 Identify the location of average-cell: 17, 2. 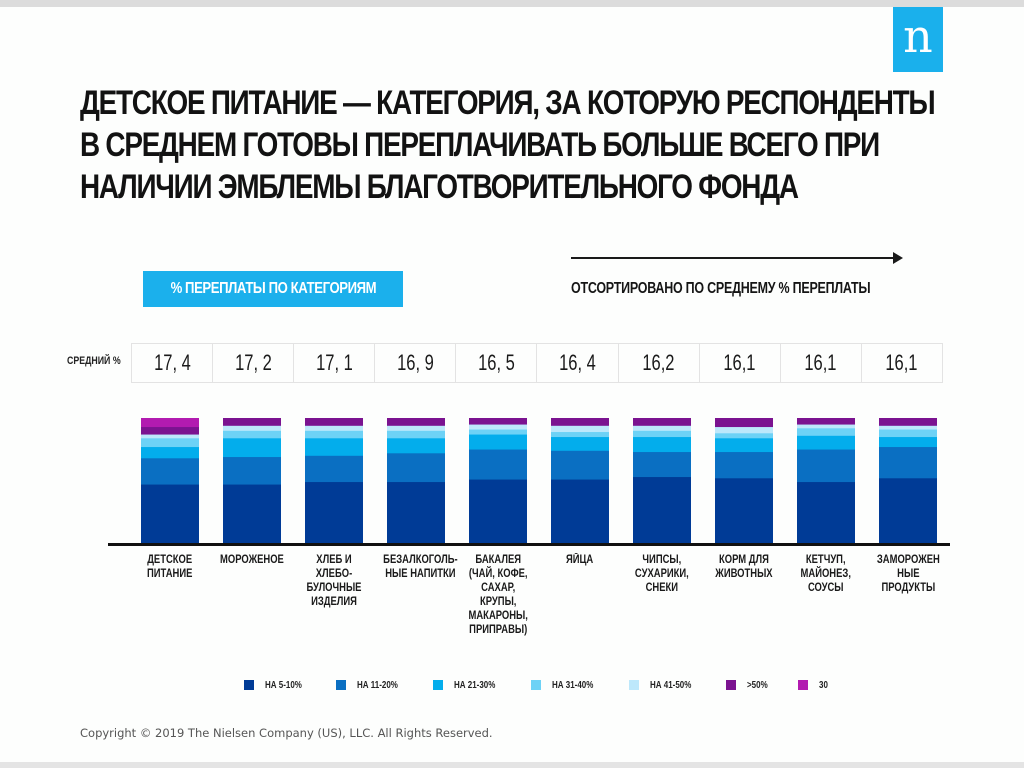
(254, 363).